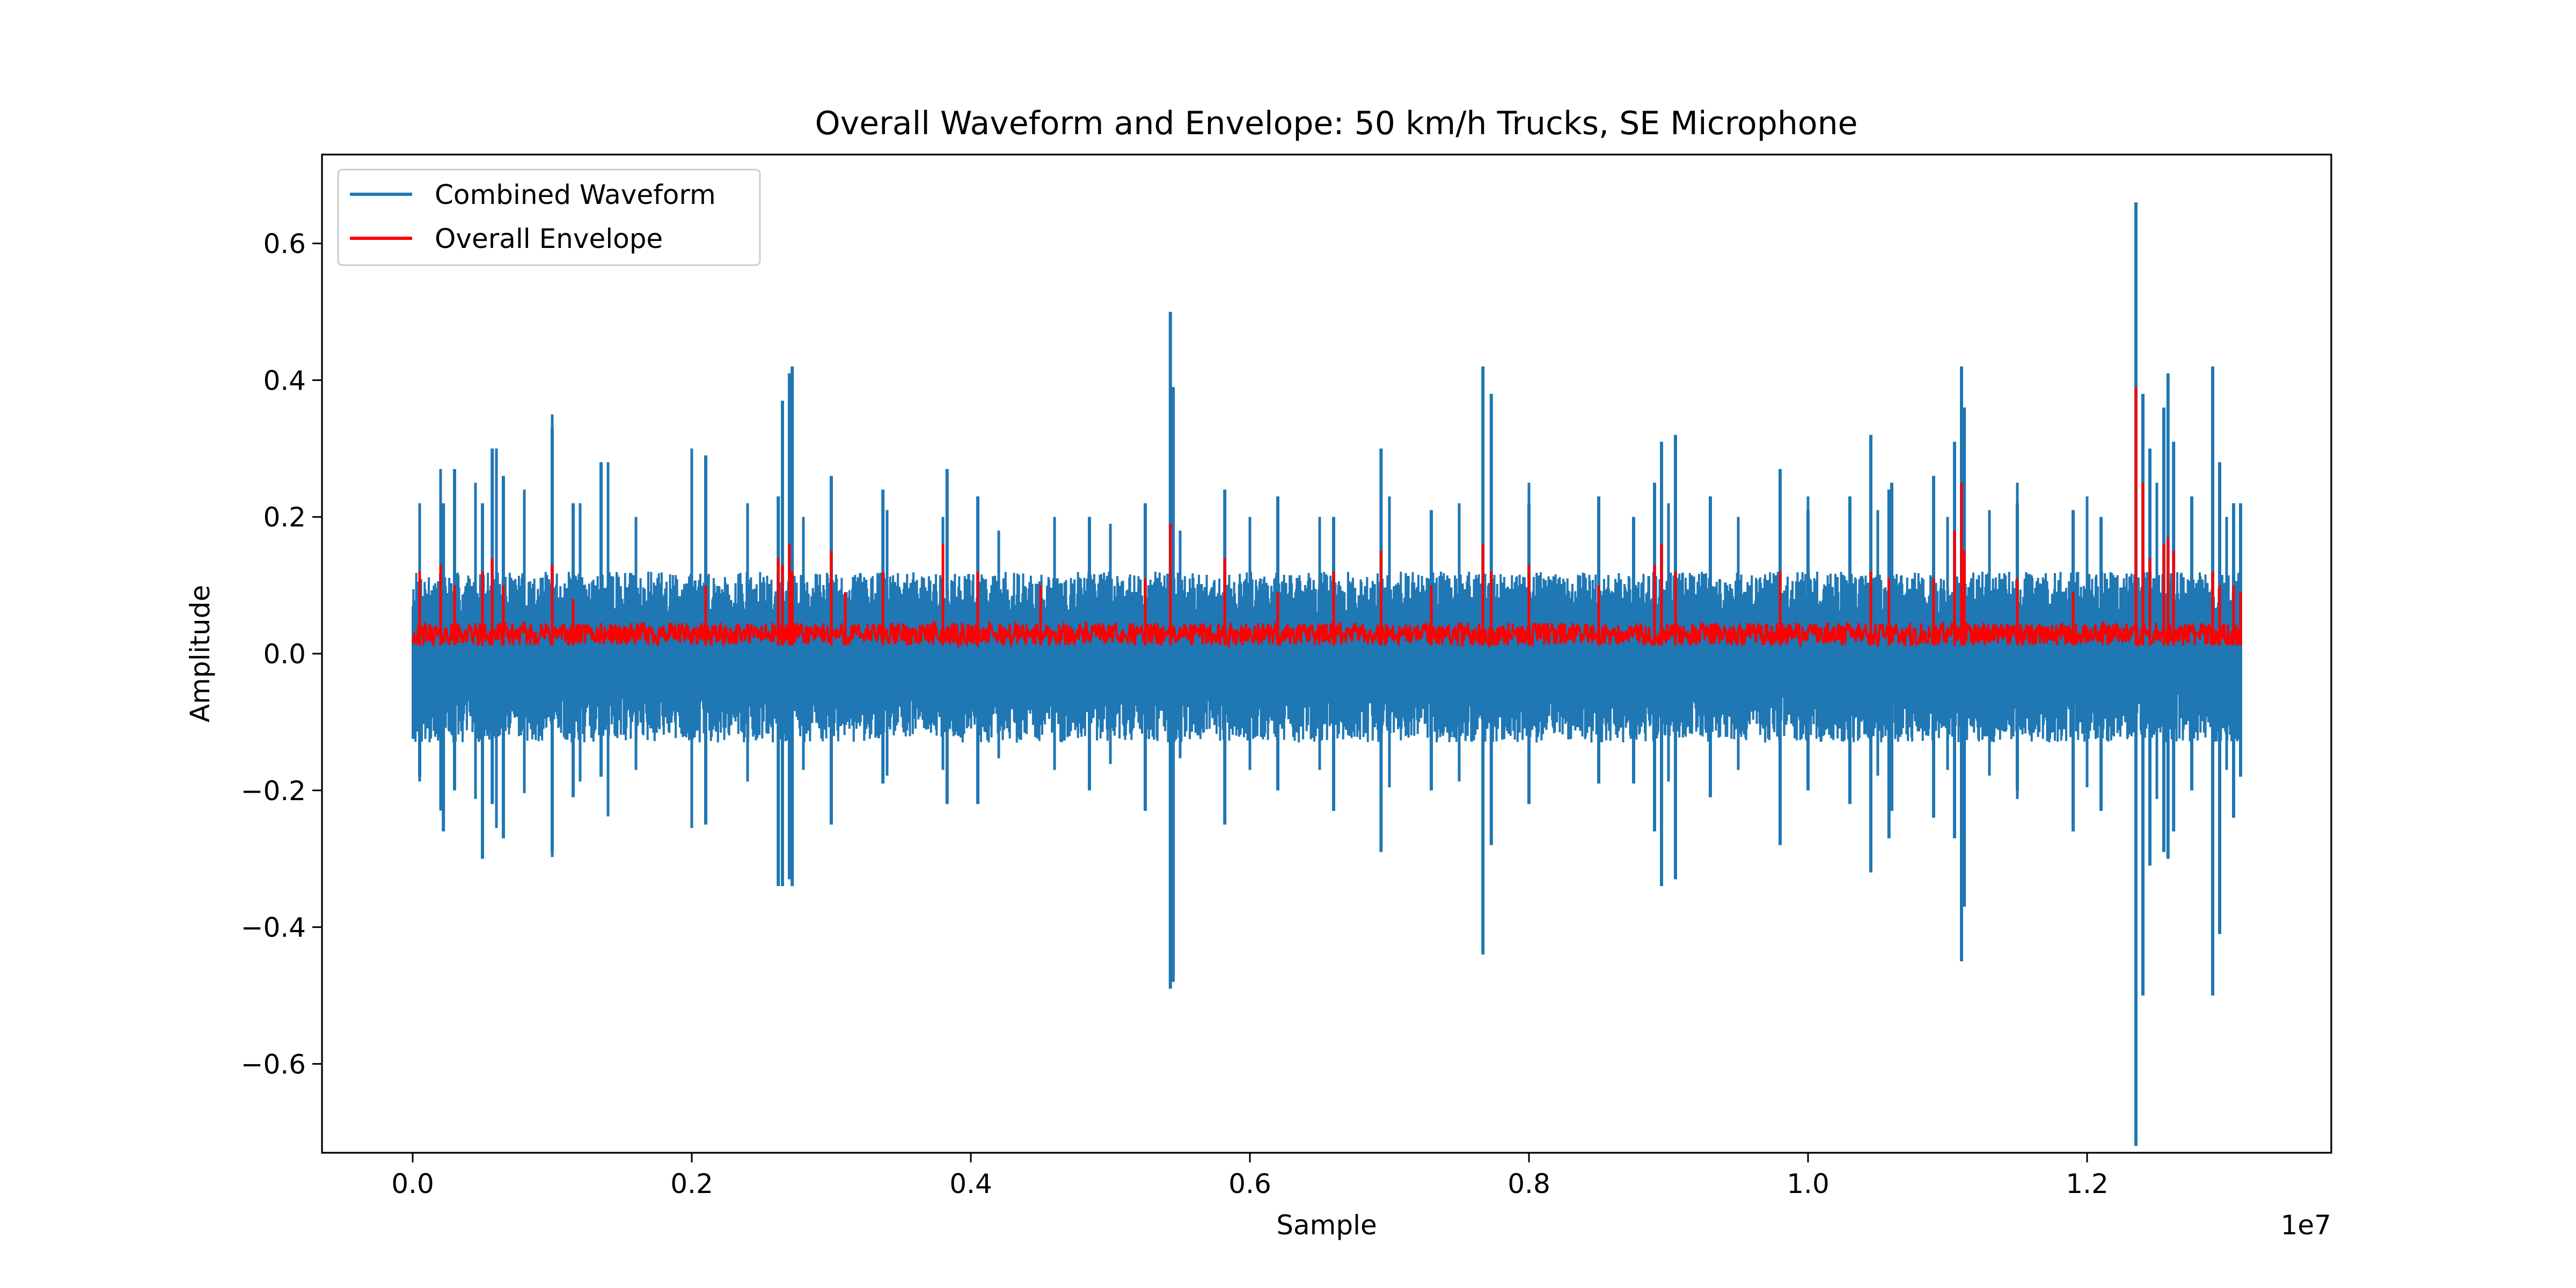 This screenshot has height=1288, width=2576. What do you see at coordinates (200, 653) in the screenshot?
I see `y-axis-label: Amplitude` at bounding box center [200, 653].